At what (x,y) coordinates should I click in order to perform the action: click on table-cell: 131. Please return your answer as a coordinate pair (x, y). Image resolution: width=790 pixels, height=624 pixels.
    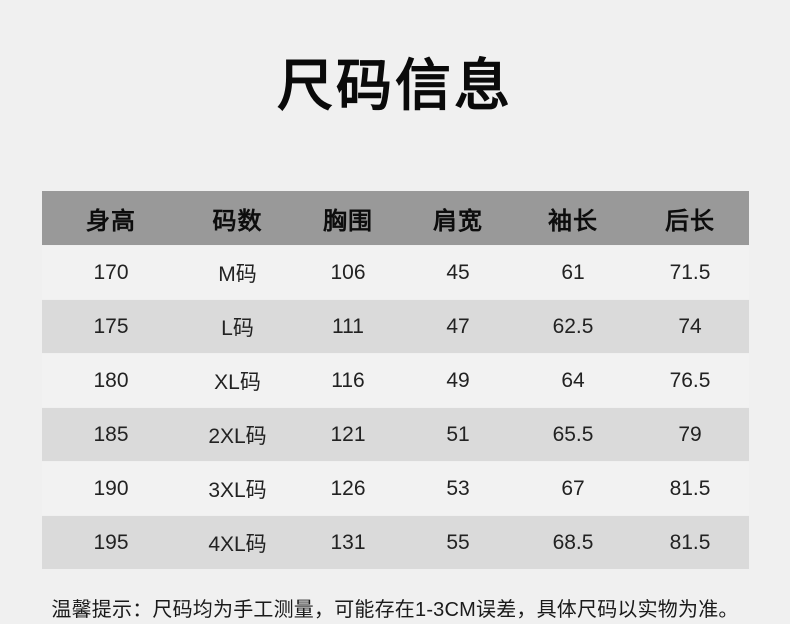
    Looking at the image, I should click on (348, 542).